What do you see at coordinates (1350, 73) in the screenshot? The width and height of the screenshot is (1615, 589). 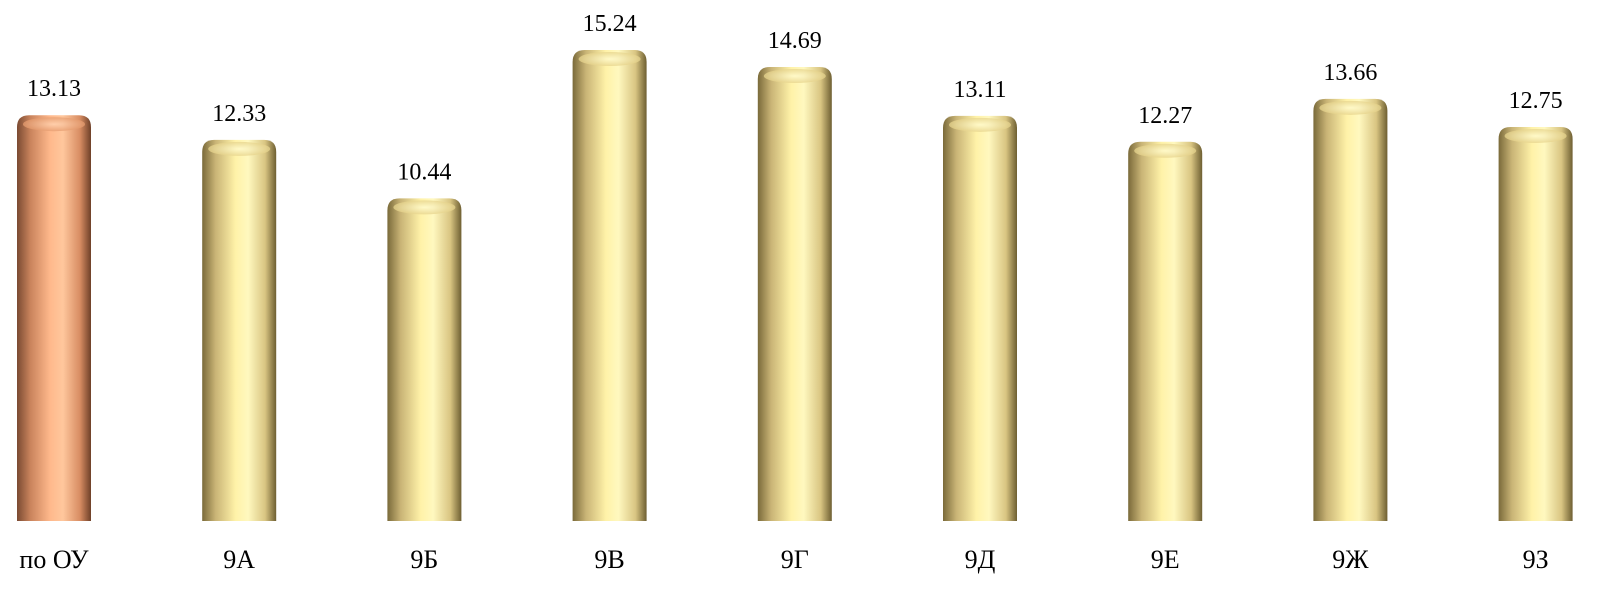 I see `data-label-9Ж: 13.66` at bounding box center [1350, 73].